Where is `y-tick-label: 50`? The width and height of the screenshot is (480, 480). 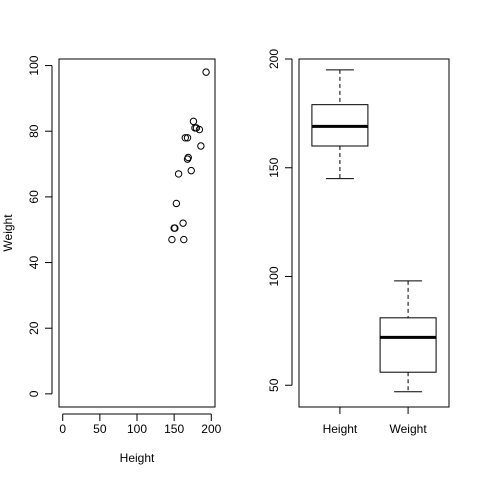
y-tick-label: 50 is located at coordinates (274, 385).